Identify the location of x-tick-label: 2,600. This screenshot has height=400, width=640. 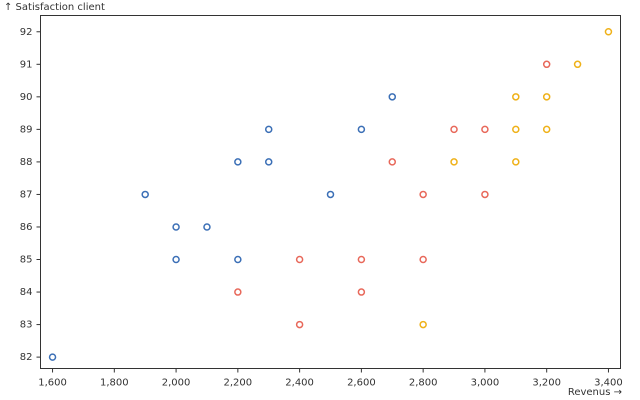
(361, 383).